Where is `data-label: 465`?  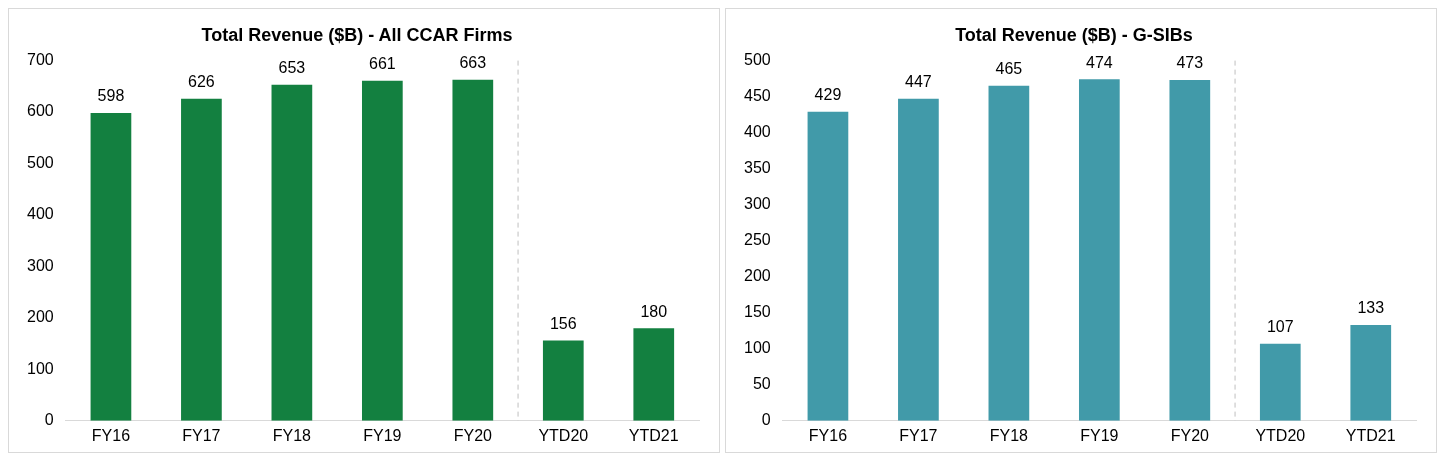 data-label: 465 is located at coordinates (1009, 69).